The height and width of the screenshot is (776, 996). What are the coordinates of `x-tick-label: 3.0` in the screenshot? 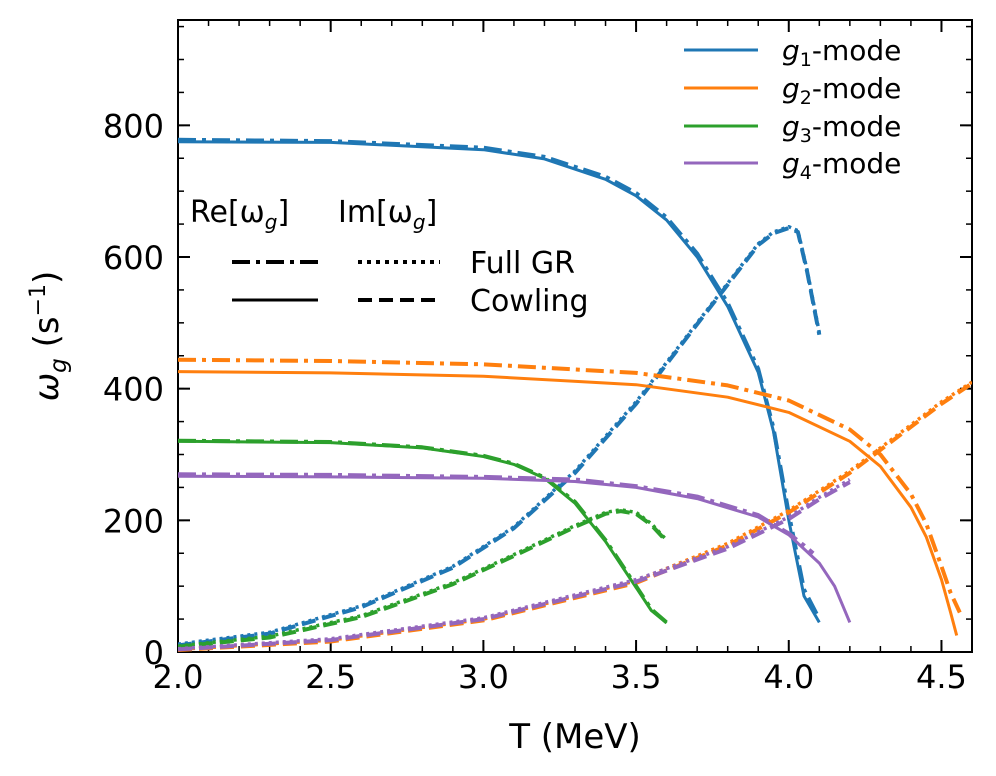 It's located at (483, 677).